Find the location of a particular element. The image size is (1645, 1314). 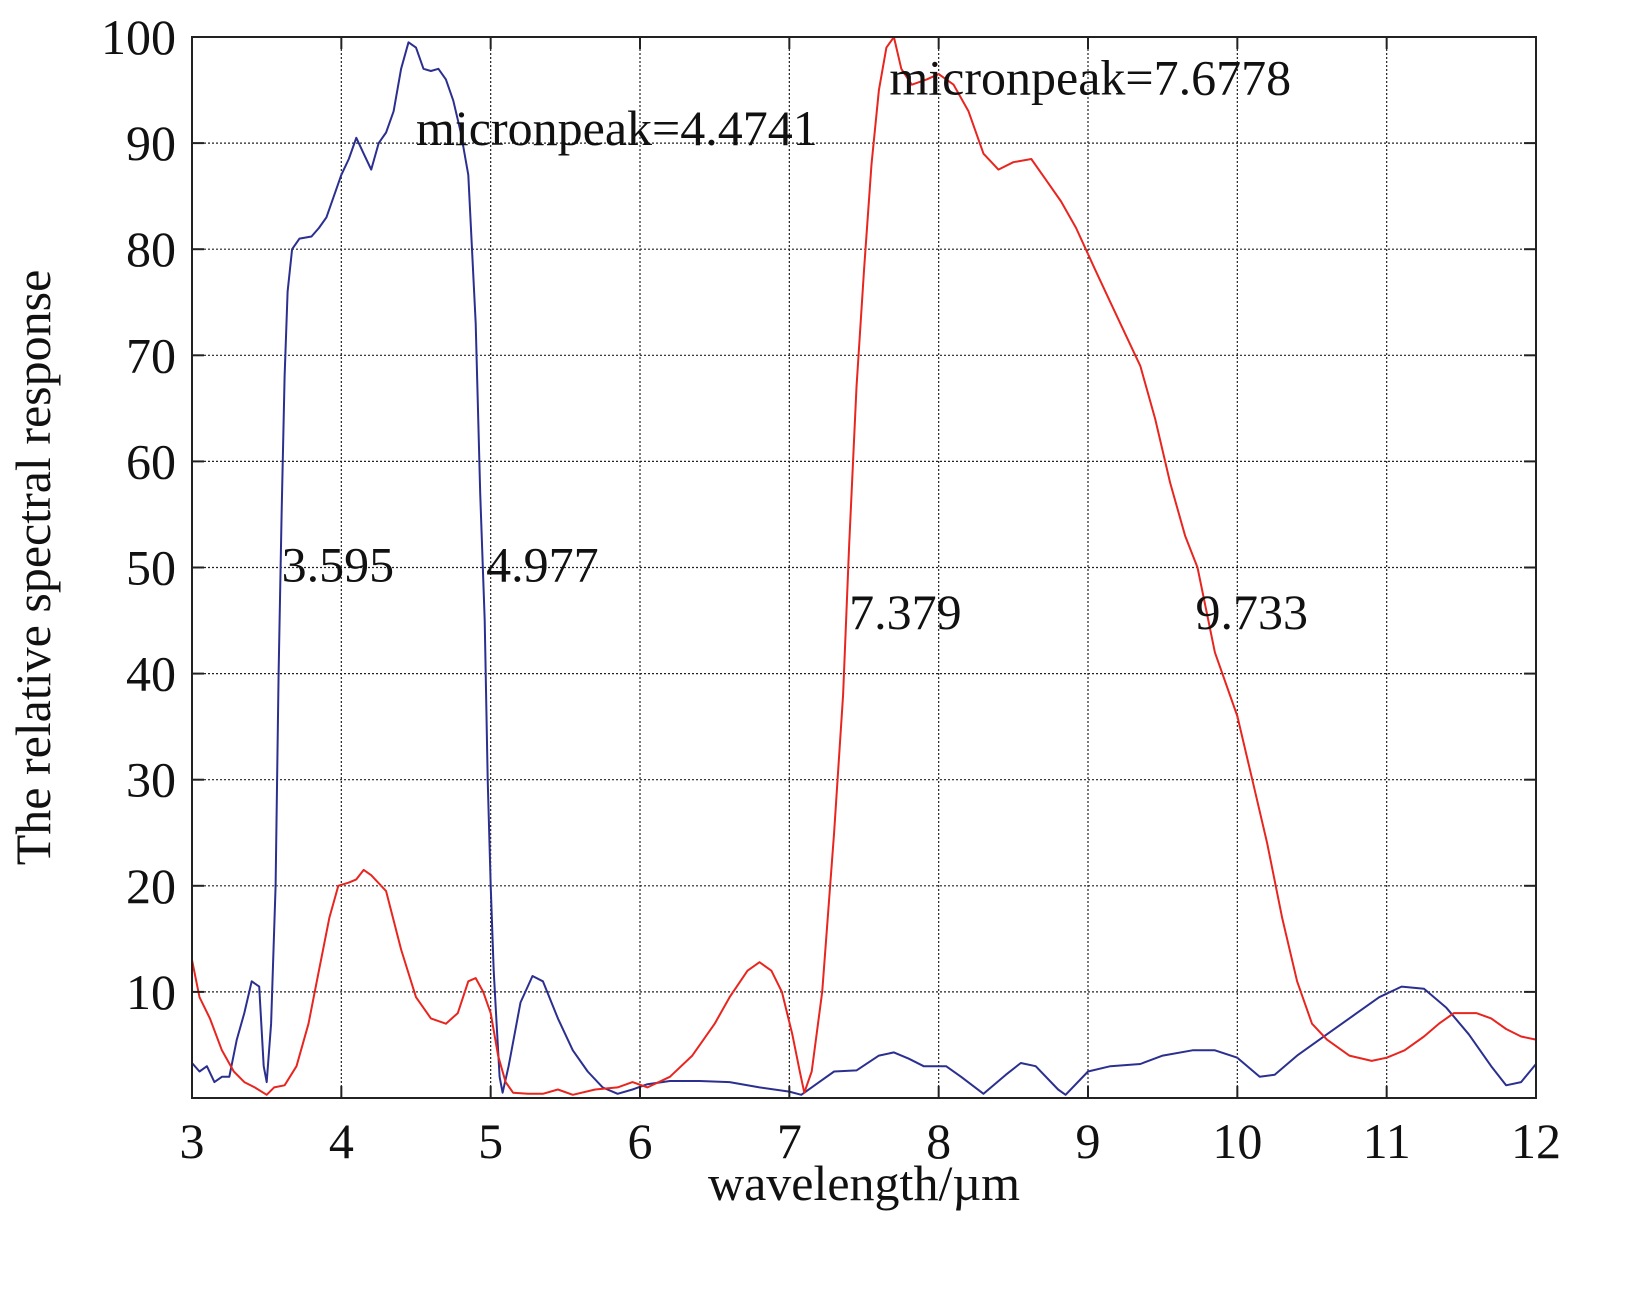

x-tick-label: 7 is located at coordinates (789, 1141).